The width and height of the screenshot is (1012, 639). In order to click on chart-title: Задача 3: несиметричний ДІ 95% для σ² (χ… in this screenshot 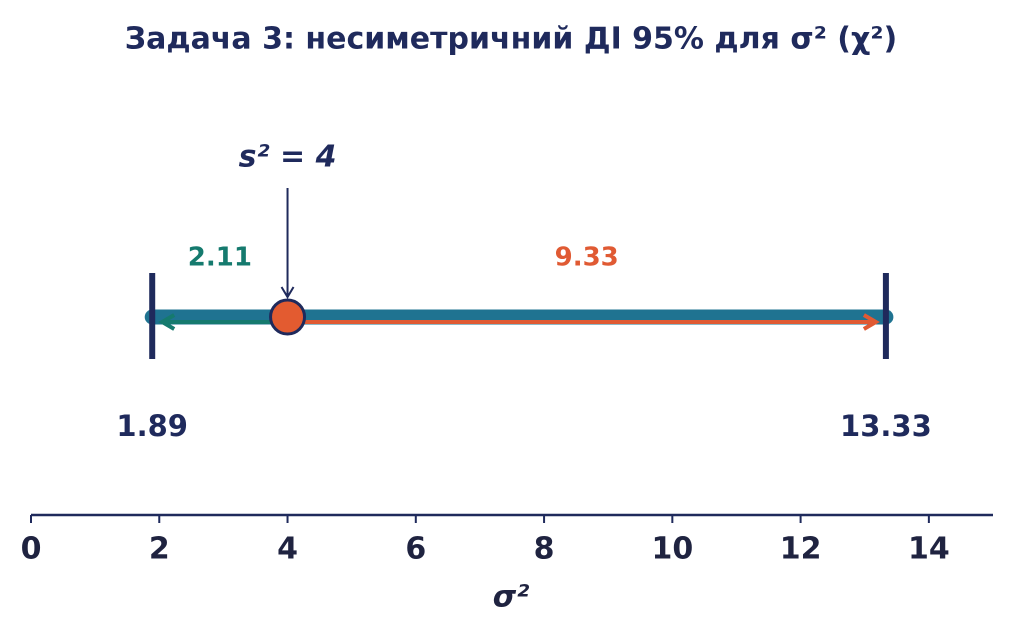, I will do `click(511, 39)`.